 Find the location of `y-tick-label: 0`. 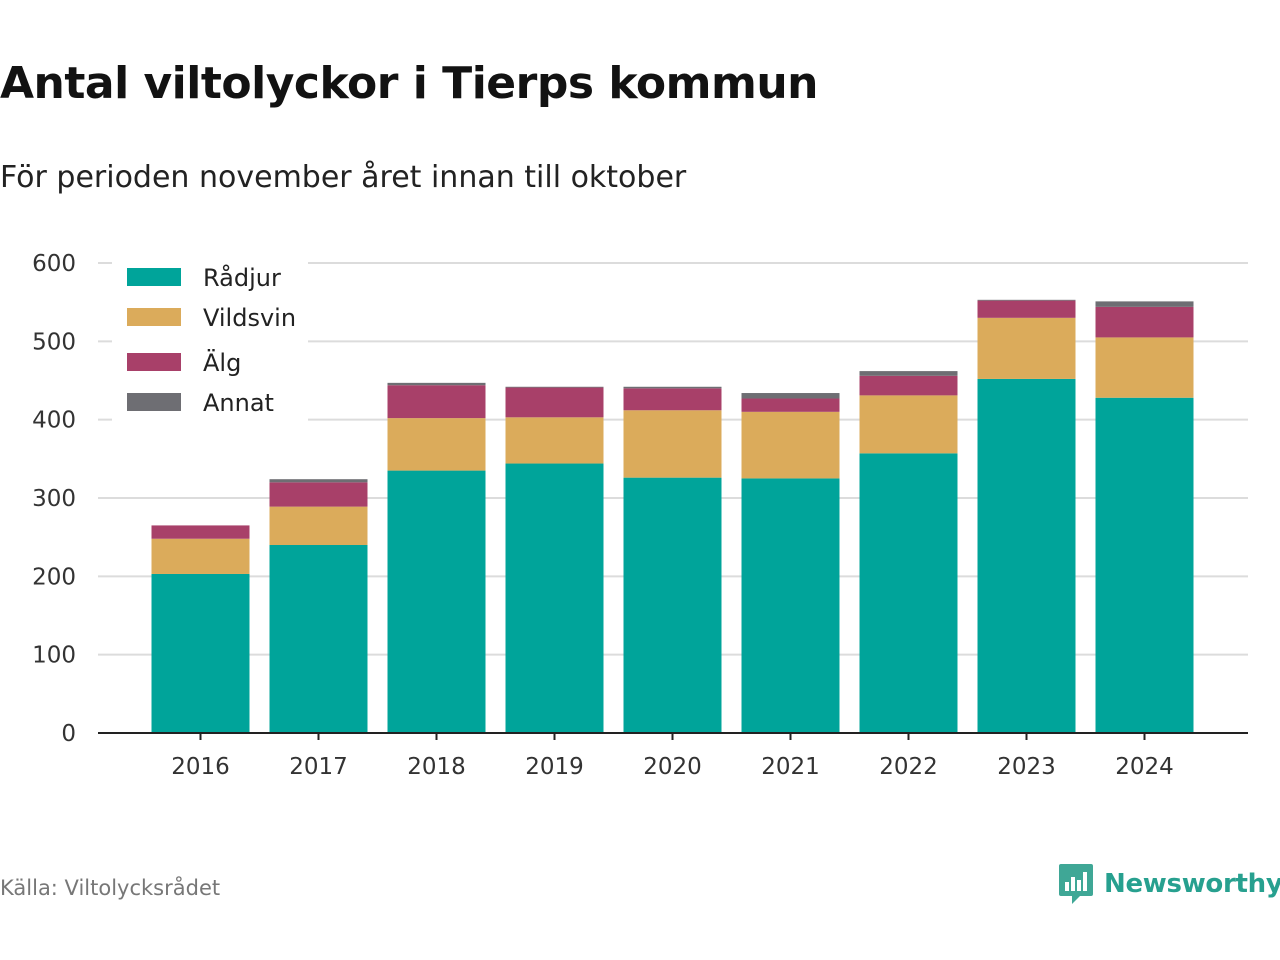

y-tick-label: 0 is located at coordinates (68, 734).